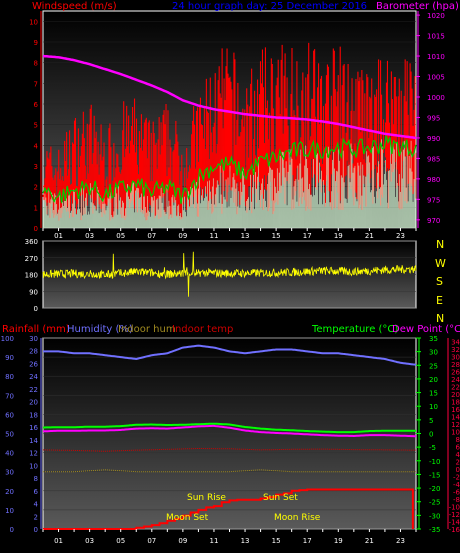 The image size is (460, 553). Describe the element at coordinates (36, 105) in the screenshot. I see `tick-wind-6: 6` at that location.